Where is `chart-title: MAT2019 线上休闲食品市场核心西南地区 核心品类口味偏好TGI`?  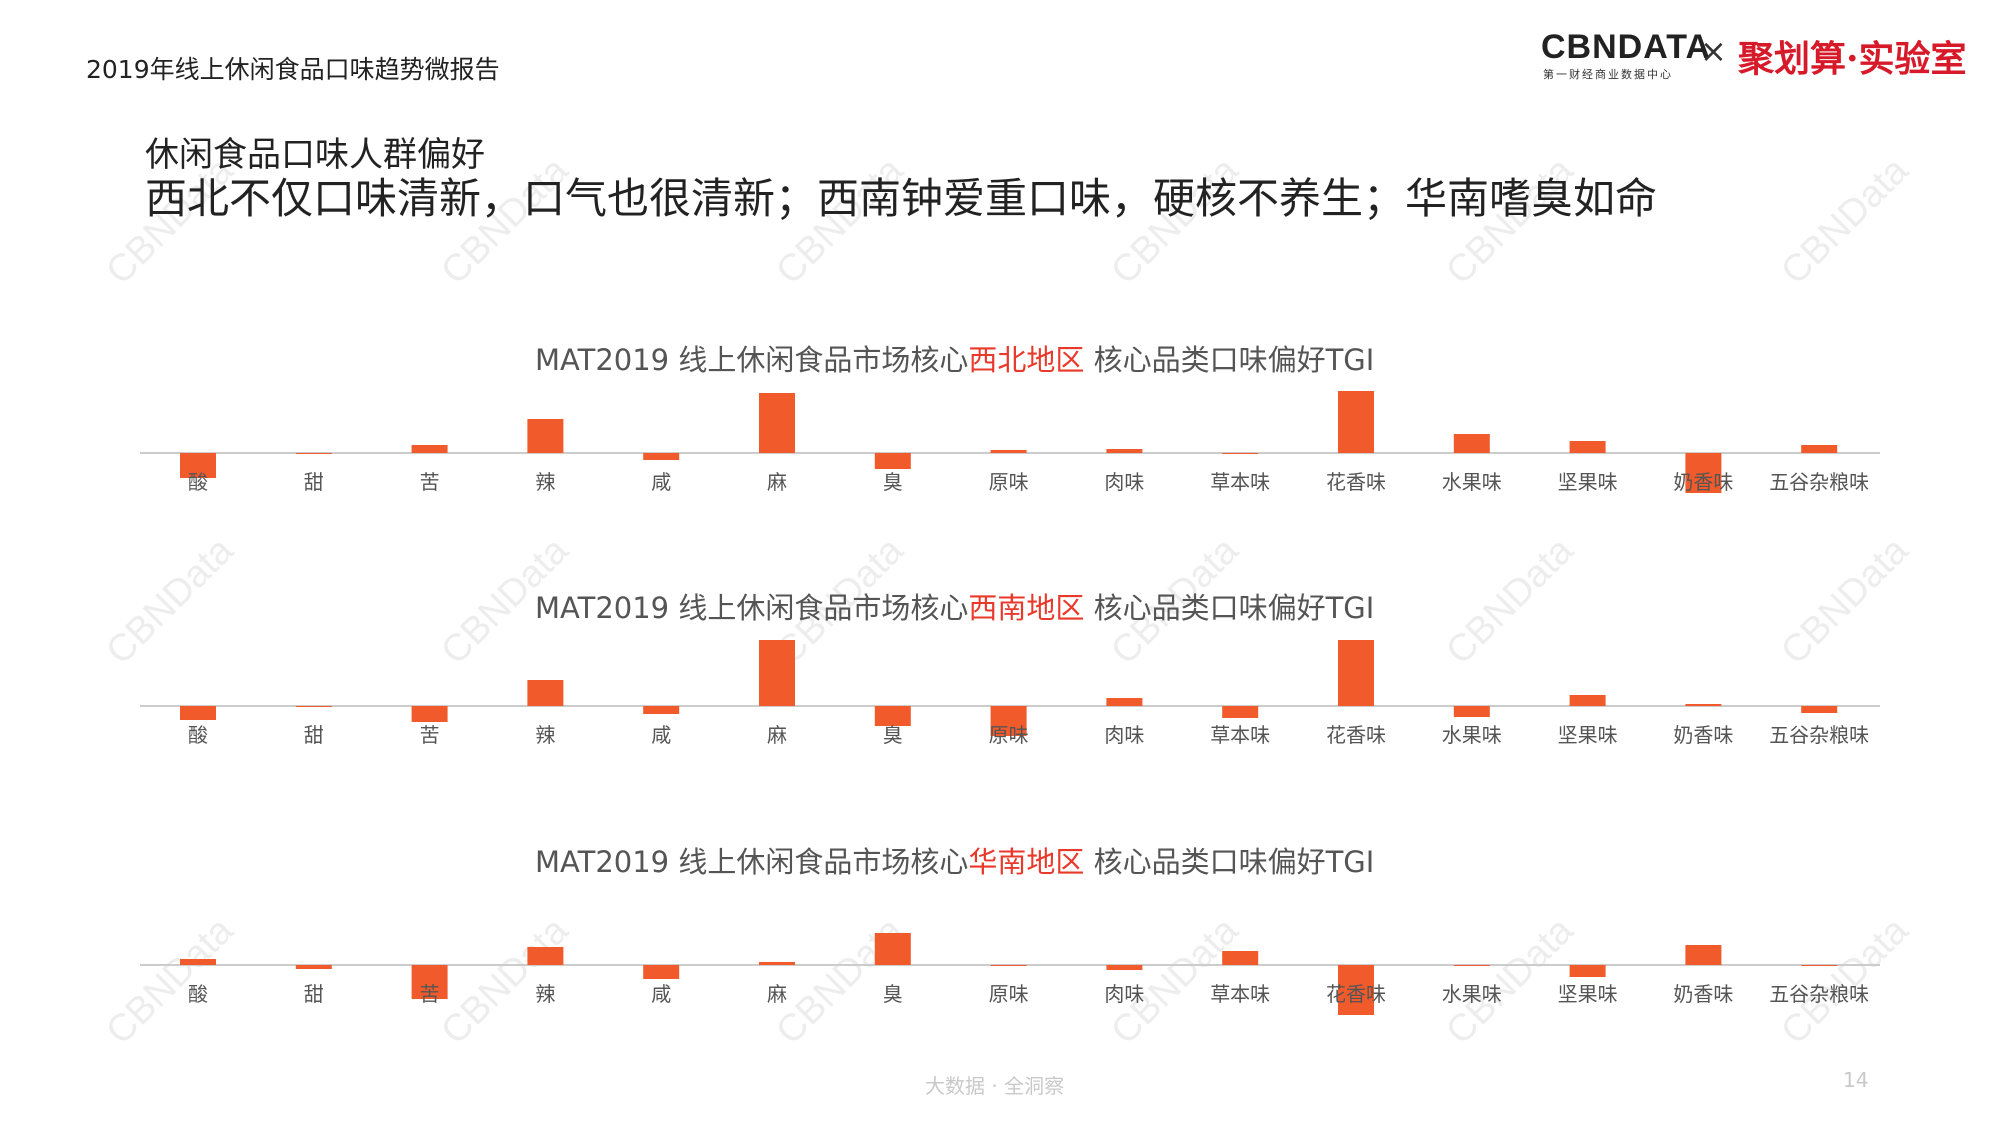 chart-title: MAT2019 线上休闲食品市场核心西南地区 核心品类口味偏好TGI is located at coordinates (954, 606).